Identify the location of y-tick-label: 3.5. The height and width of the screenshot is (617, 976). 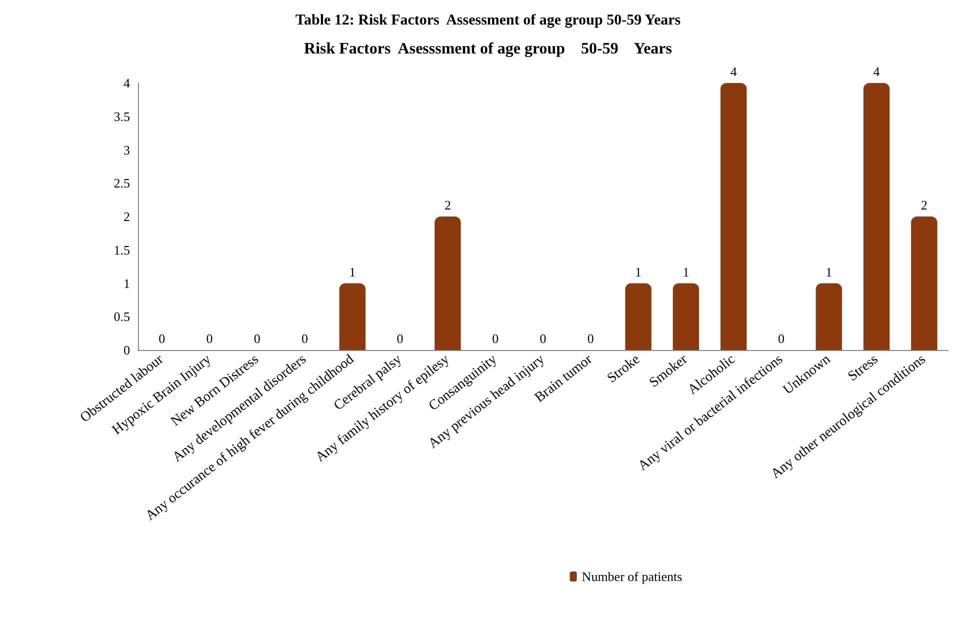
(122, 116).